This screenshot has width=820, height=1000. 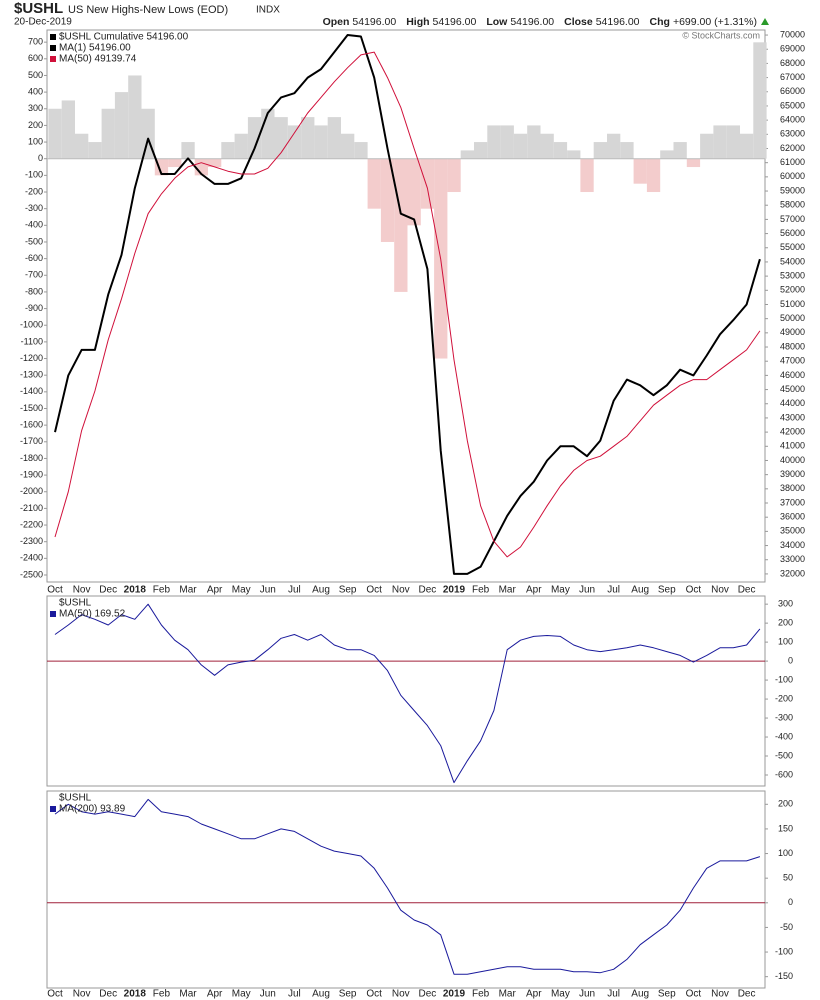 What do you see at coordinates (747, 994) in the screenshot?
I see `x-tick-label: Dec` at bounding box center [747, 994].